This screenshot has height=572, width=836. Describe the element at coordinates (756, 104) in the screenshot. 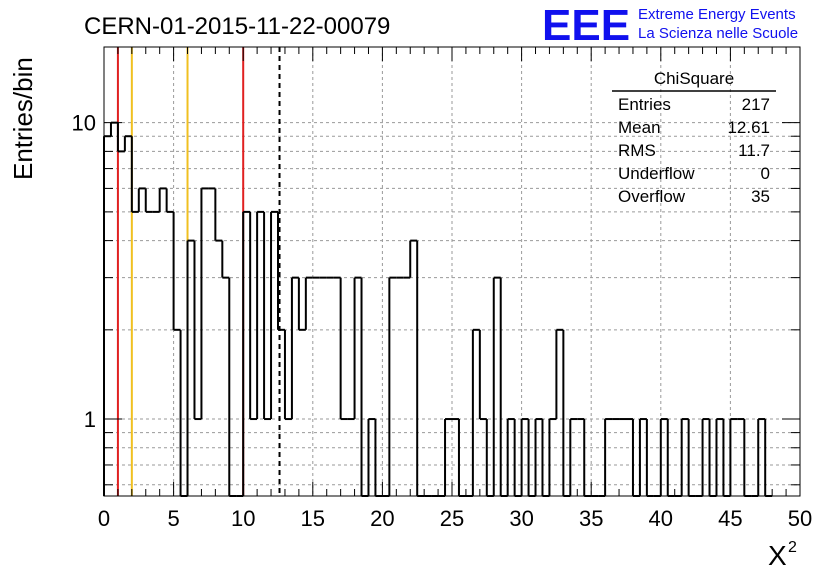

I see `stats-value: 217` at that location.